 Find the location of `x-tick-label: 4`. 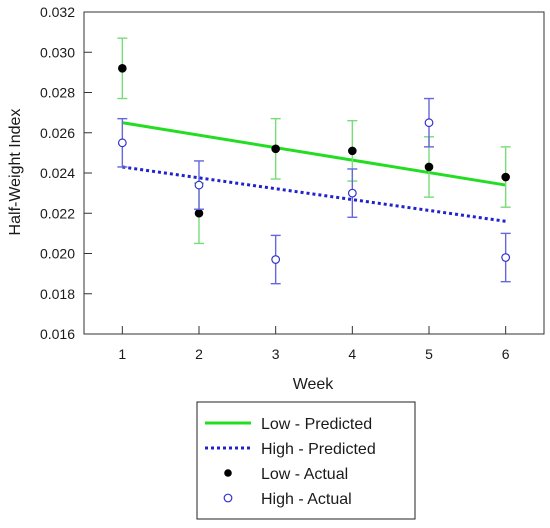

x-tick-label: 4 is located at coordinates (352, 354).